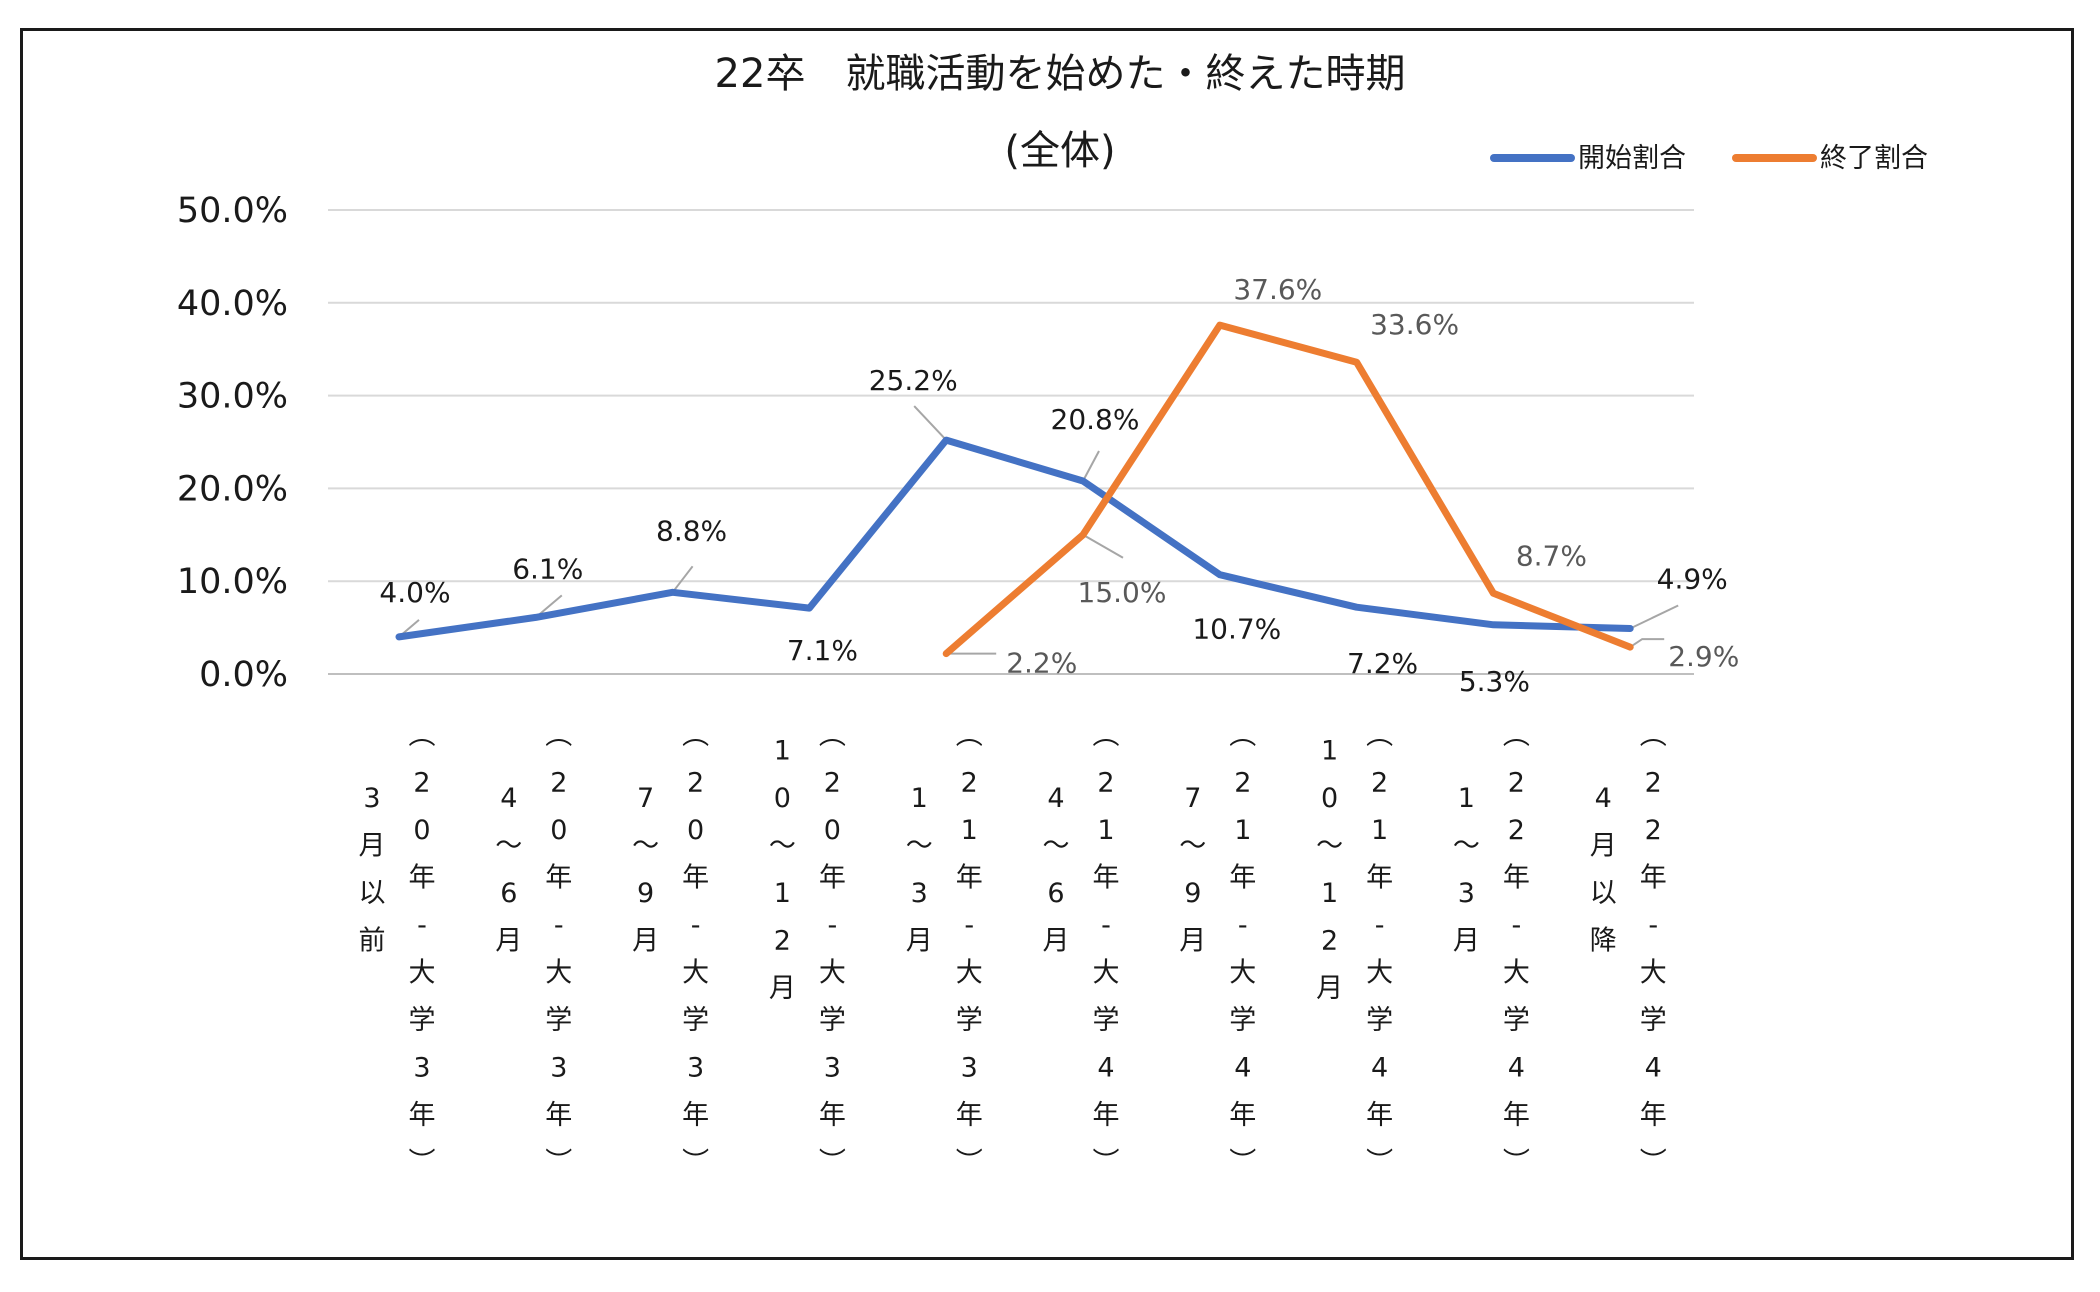 The width and height of the screenshot is (2100, 1292). What do you see at coordinates (807, 949) in the screenshot?
I see `x-tick-label: ︵ 2 0 年 - 大学 3 年 ︶ 1 0 〜 1 2 月` at bounding box center [807, 949].